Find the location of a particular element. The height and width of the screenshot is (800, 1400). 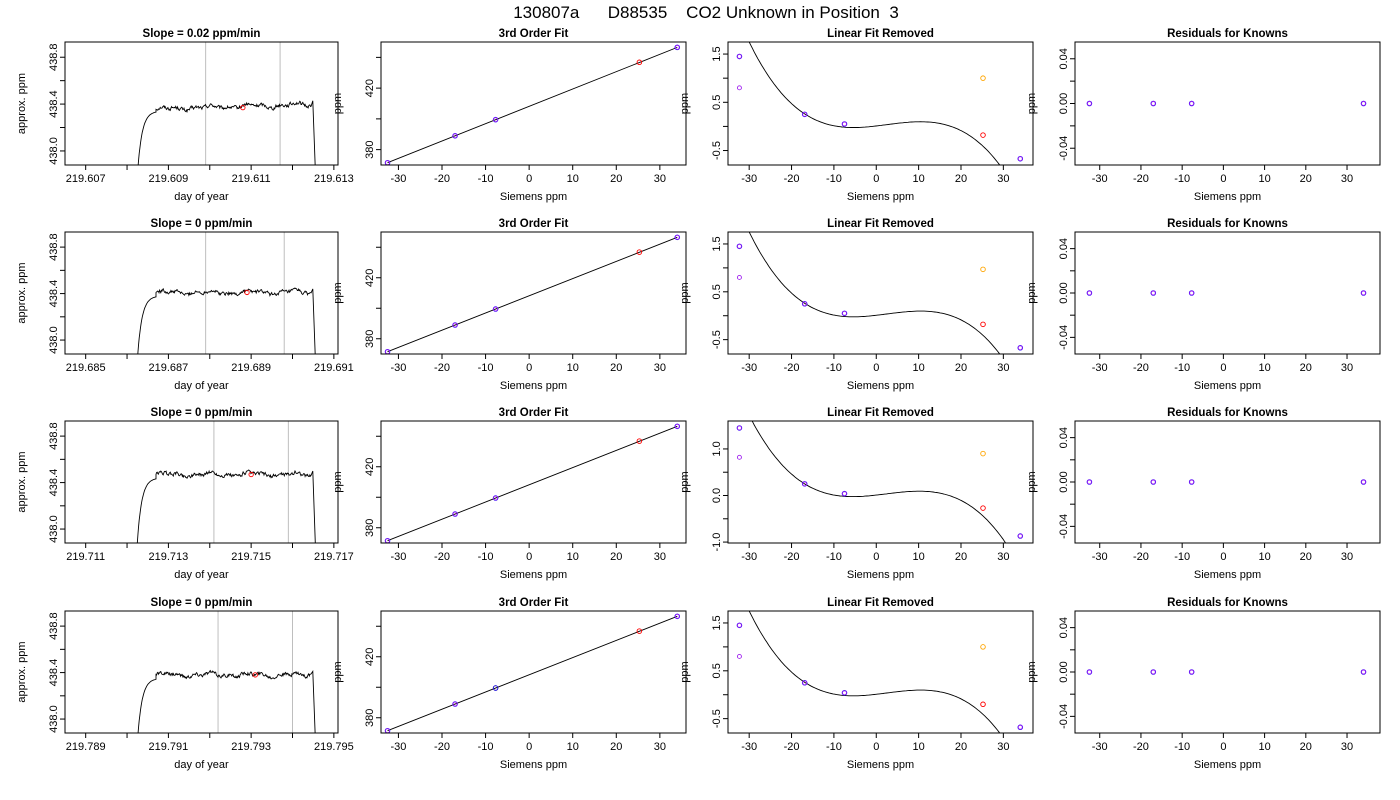

r3-residuals-xtick-label: -20 is located at coordinates (1141, 747).